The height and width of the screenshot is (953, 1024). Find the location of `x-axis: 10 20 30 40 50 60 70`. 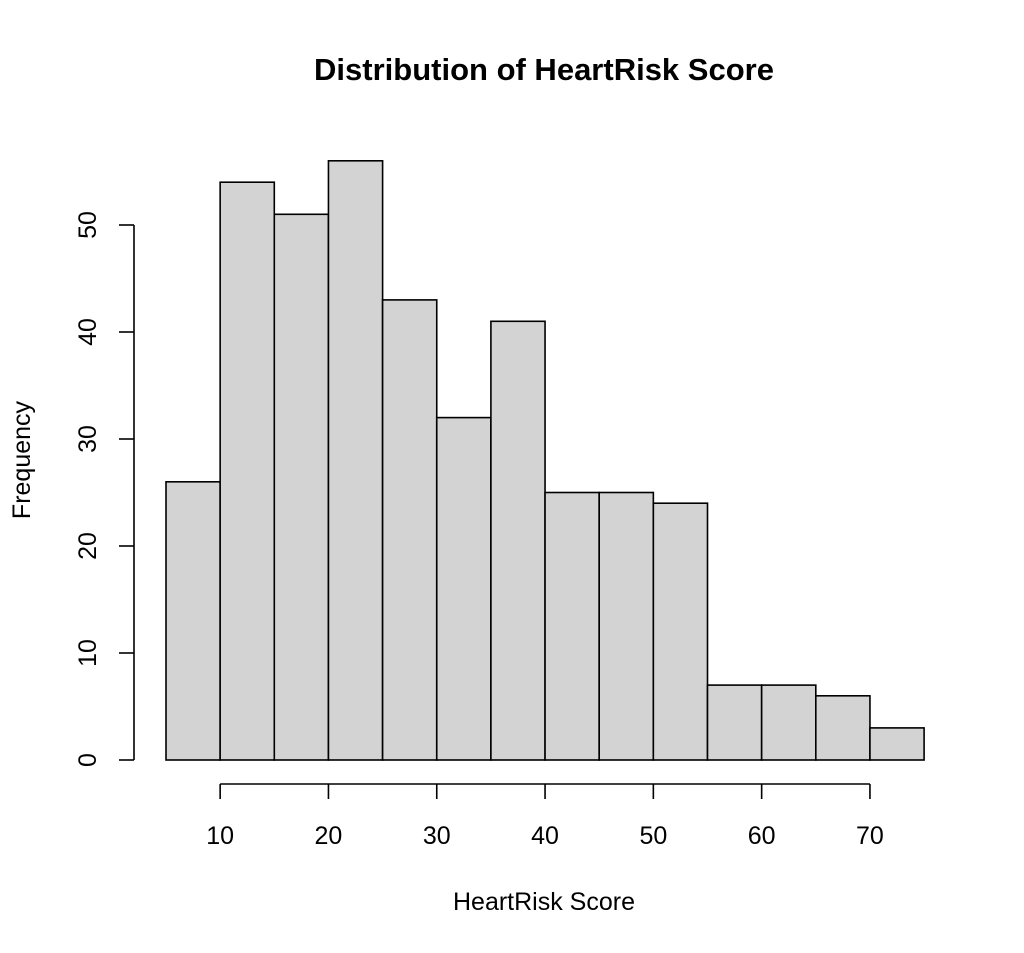

x-axis: 10 20 30 40 50 60 70 is located at coordinates (545, 816).